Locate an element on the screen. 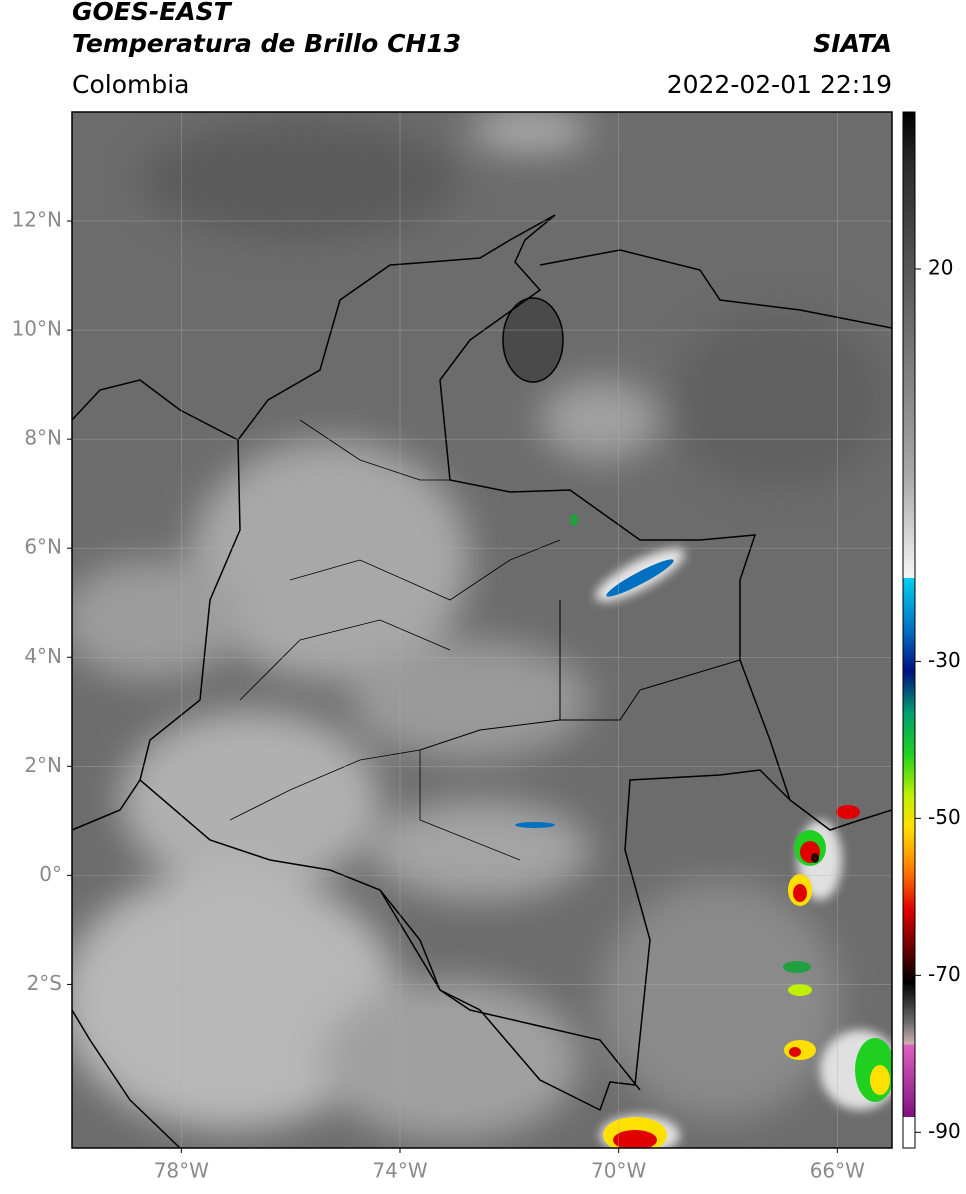 This screenshot has height=1194, width=966. y-tick-label: 2°N is located at coordinates (43, 765).